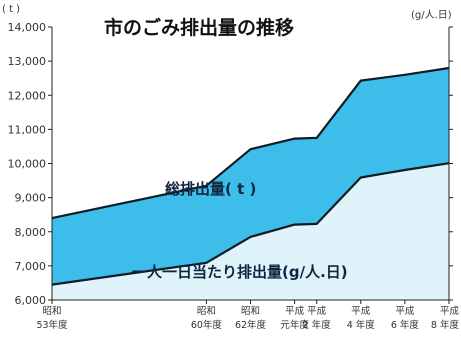  I want to click on x-tick-label-year: 2 年度, so click(317, 325).